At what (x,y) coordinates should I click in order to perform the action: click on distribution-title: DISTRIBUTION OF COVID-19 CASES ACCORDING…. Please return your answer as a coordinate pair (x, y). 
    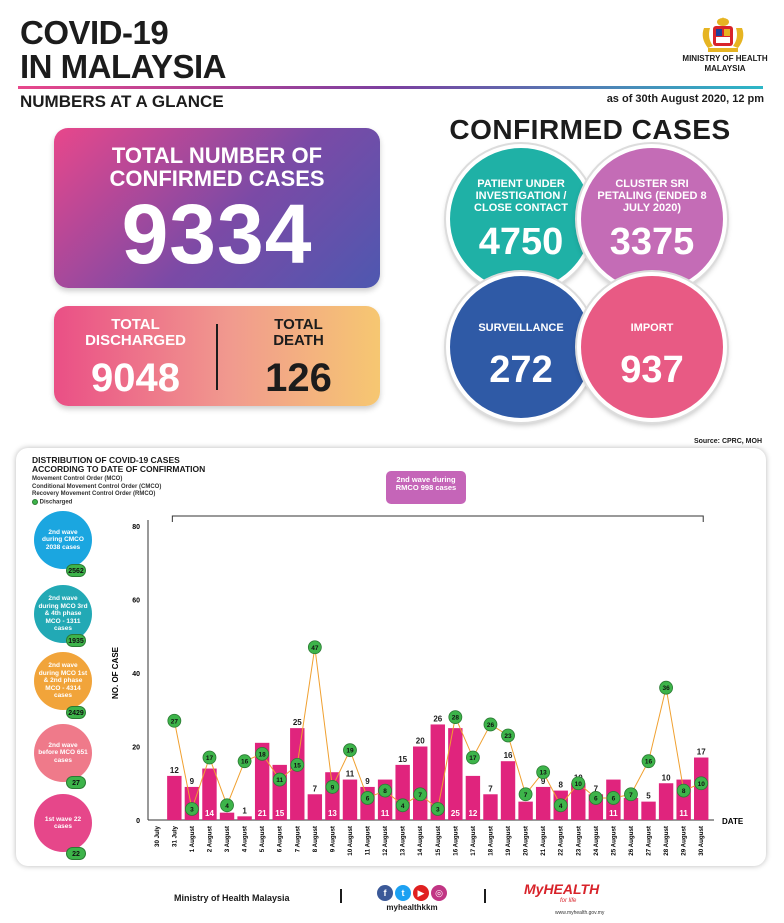
    Looking at the image, I should click on (119, 464).